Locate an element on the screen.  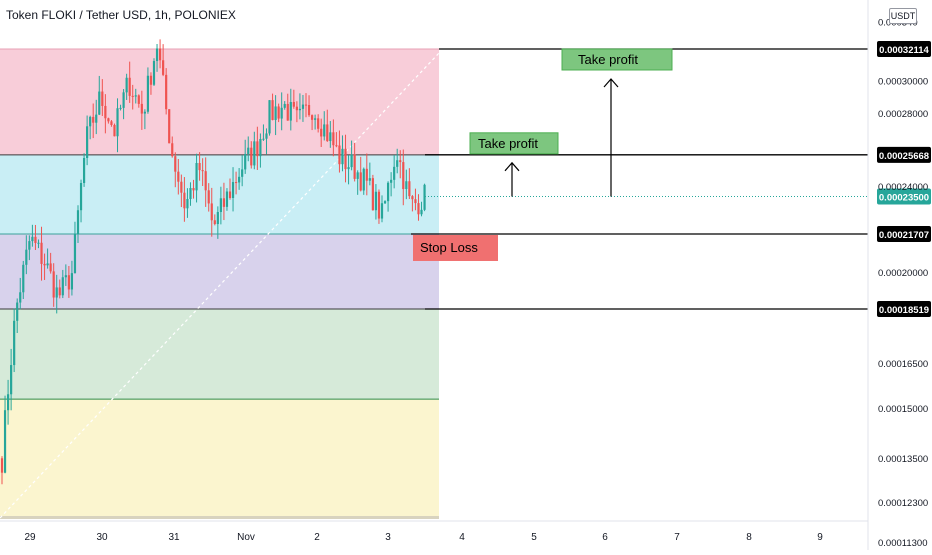
currency-button: USDT is located at coordinates (903, 16).